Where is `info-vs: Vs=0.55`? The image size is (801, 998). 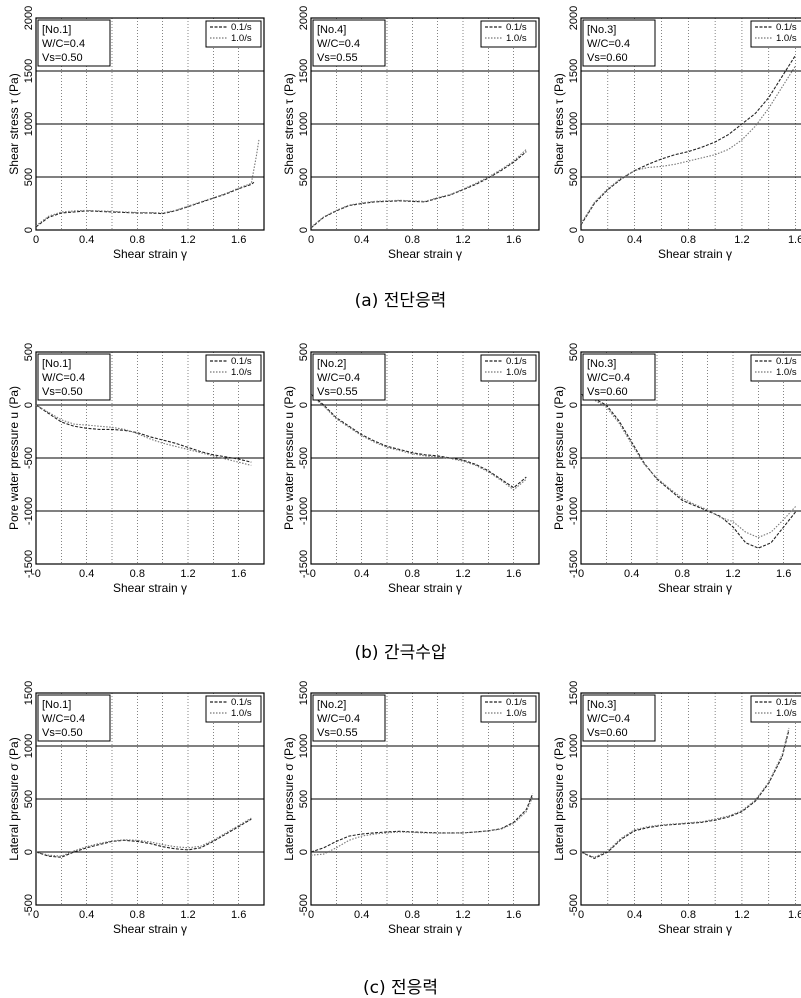 info-vs: Vs=0.55 is located at coordinates (337, 58).